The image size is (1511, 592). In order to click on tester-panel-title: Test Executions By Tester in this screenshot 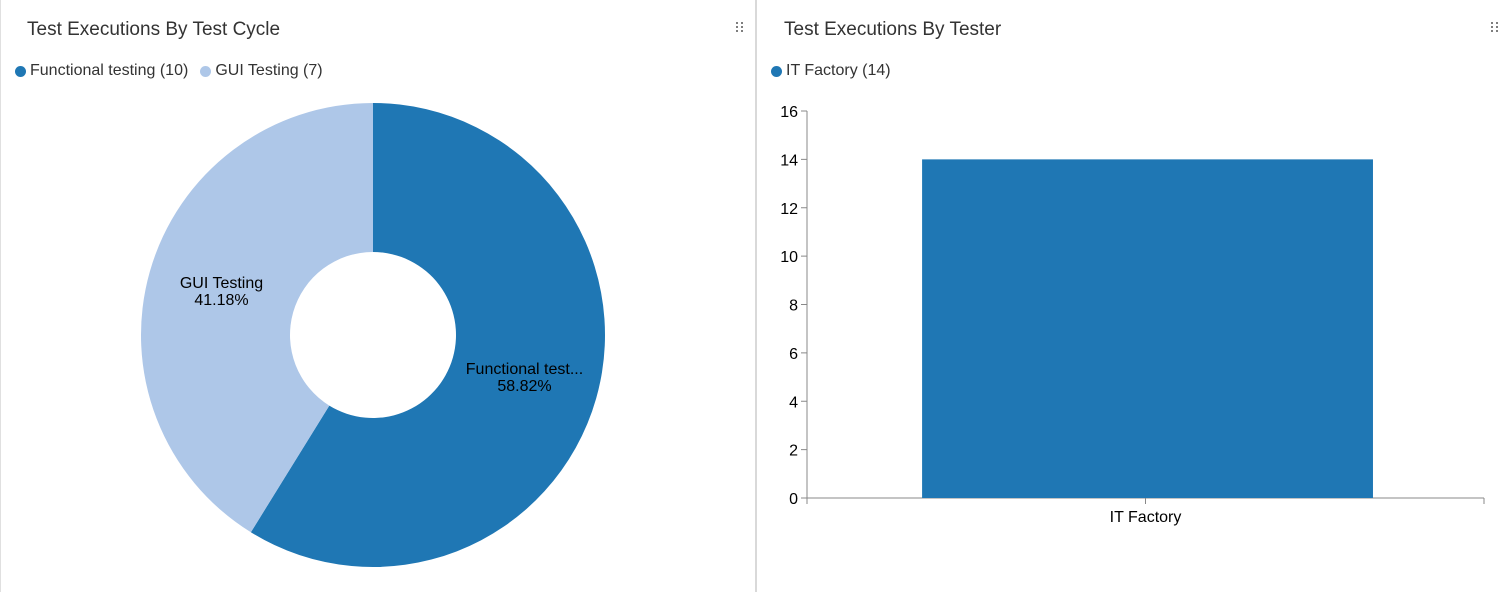, I will do `click(893, 29)`.